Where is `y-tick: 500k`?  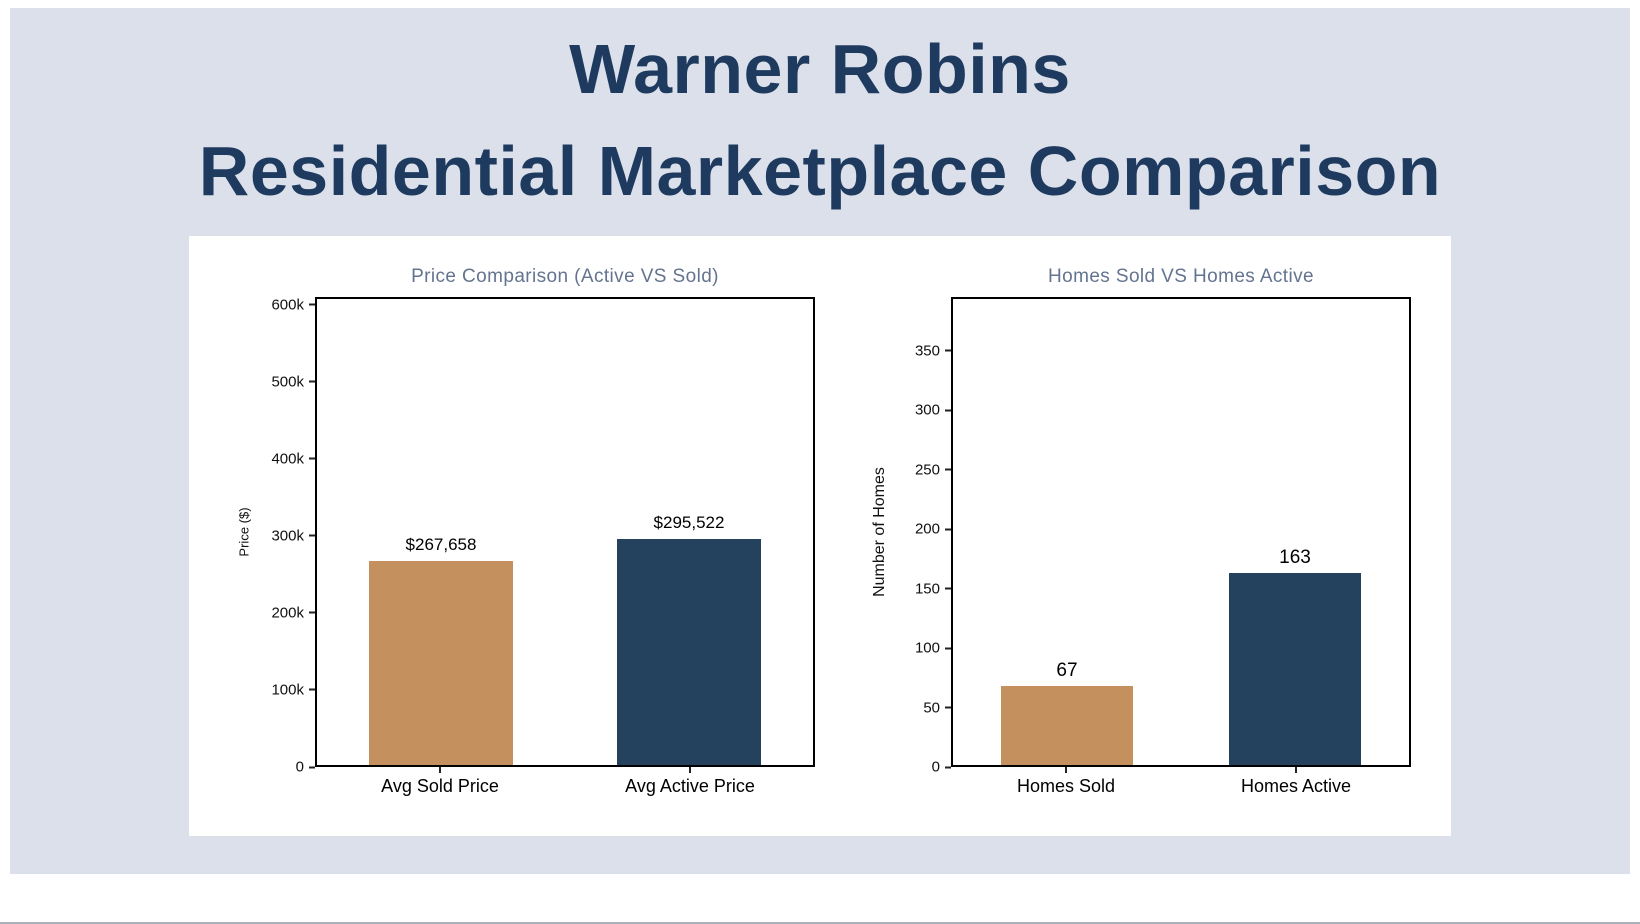
y-tick: 500k is located at coordinates (293, 381).